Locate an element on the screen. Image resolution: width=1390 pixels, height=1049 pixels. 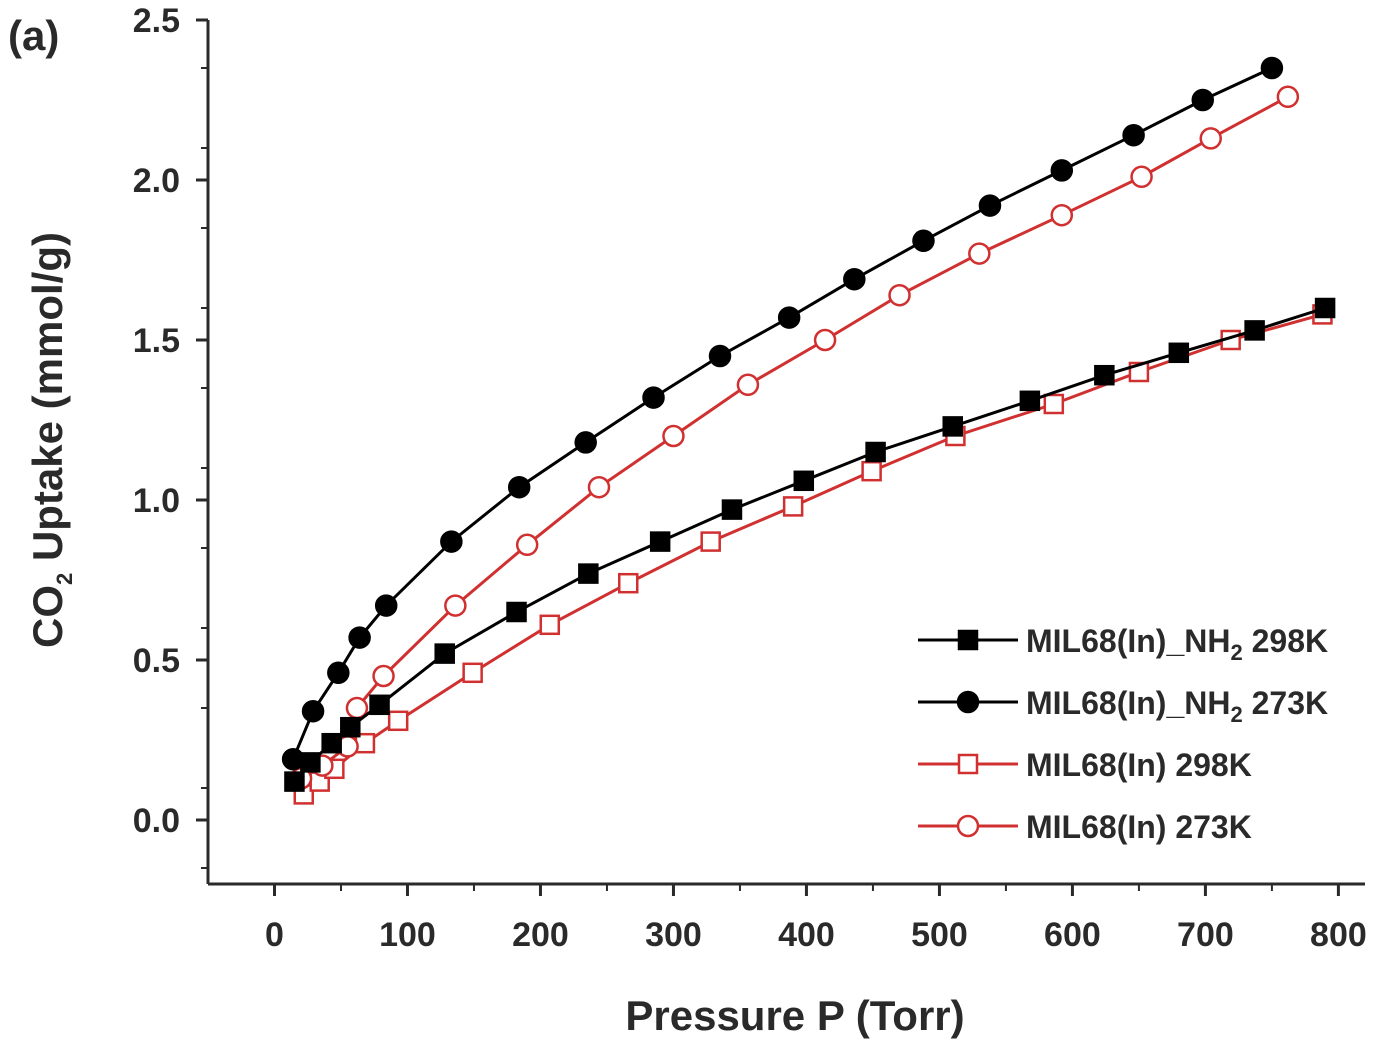
y-tick-label: 1.5 is located at coordinates (156, 341).